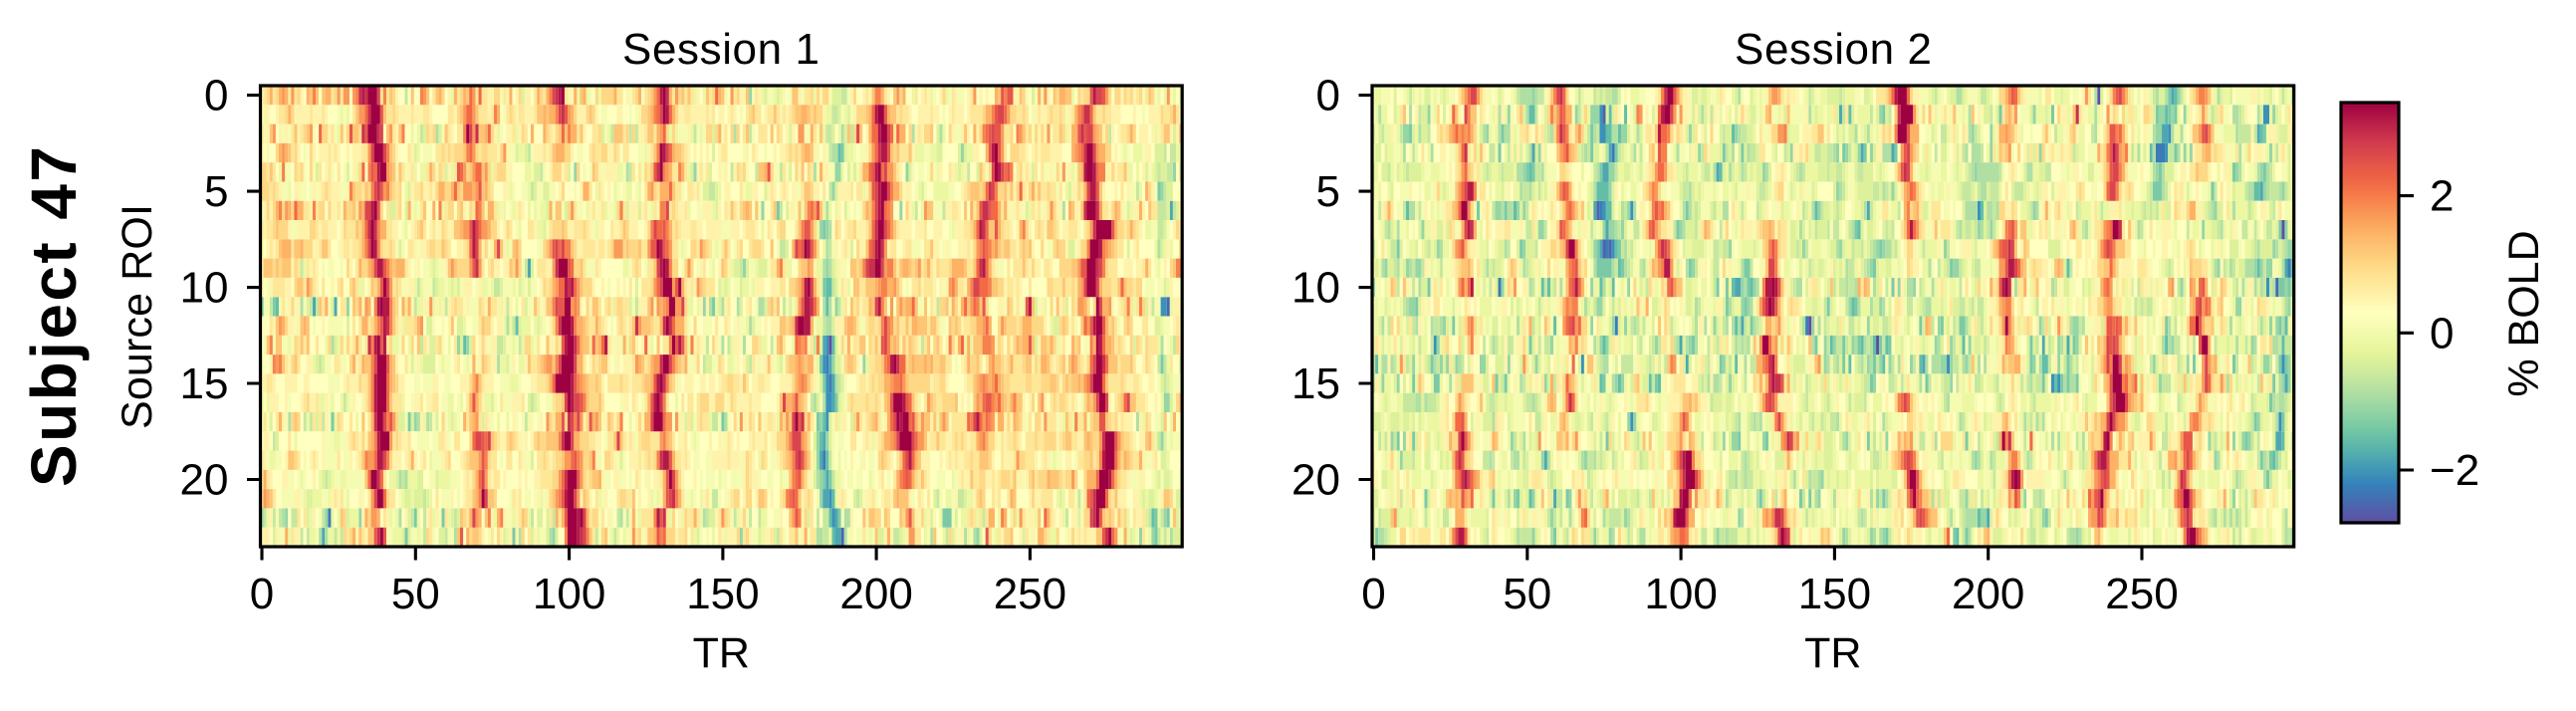 This screenshot has width=2576, height=711. I want to click on svg-text: % BOLD, so click(2524, 313).